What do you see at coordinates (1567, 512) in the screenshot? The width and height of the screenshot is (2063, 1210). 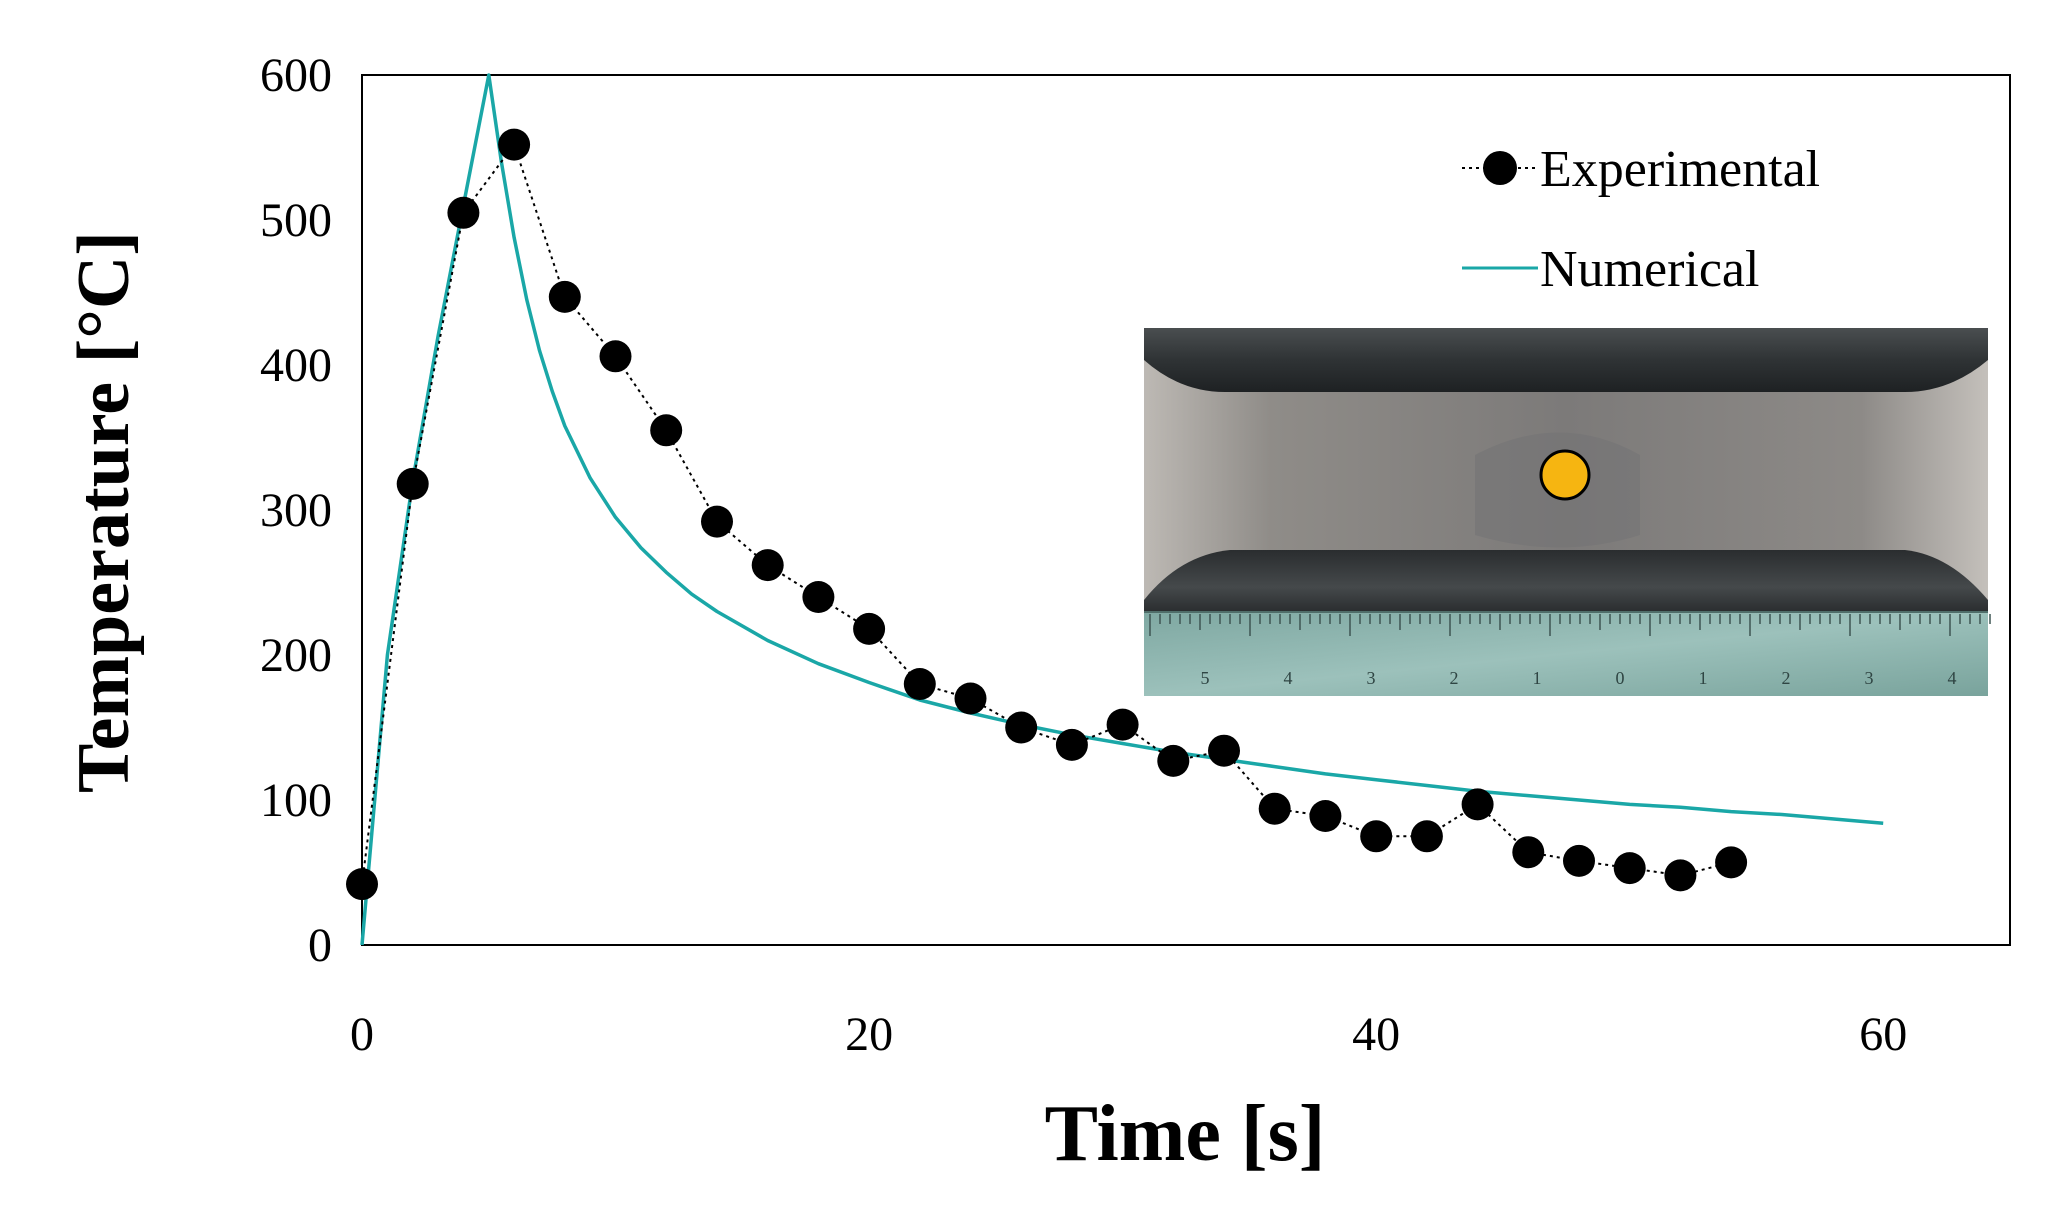 I see `specimen-photo-inset: 5 4 3 2 1 0 1 2 3 4` at bounding box center [1567, 512].